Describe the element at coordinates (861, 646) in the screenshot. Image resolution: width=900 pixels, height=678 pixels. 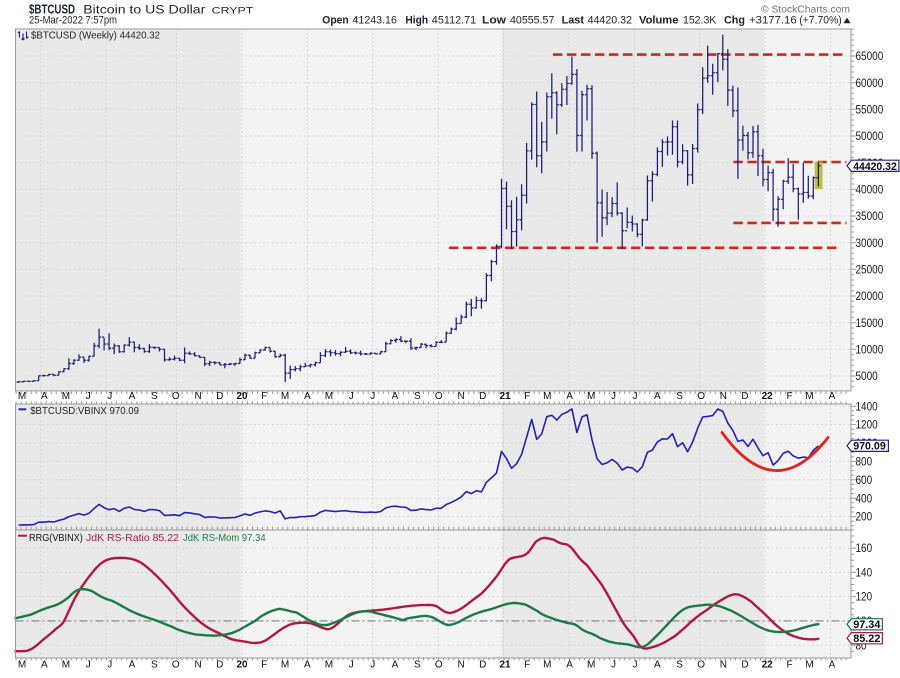
I see `svg-text: 80` at that location.